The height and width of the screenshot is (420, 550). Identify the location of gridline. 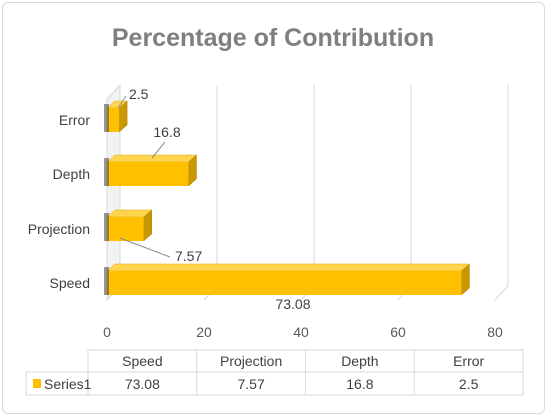
(501, 193).